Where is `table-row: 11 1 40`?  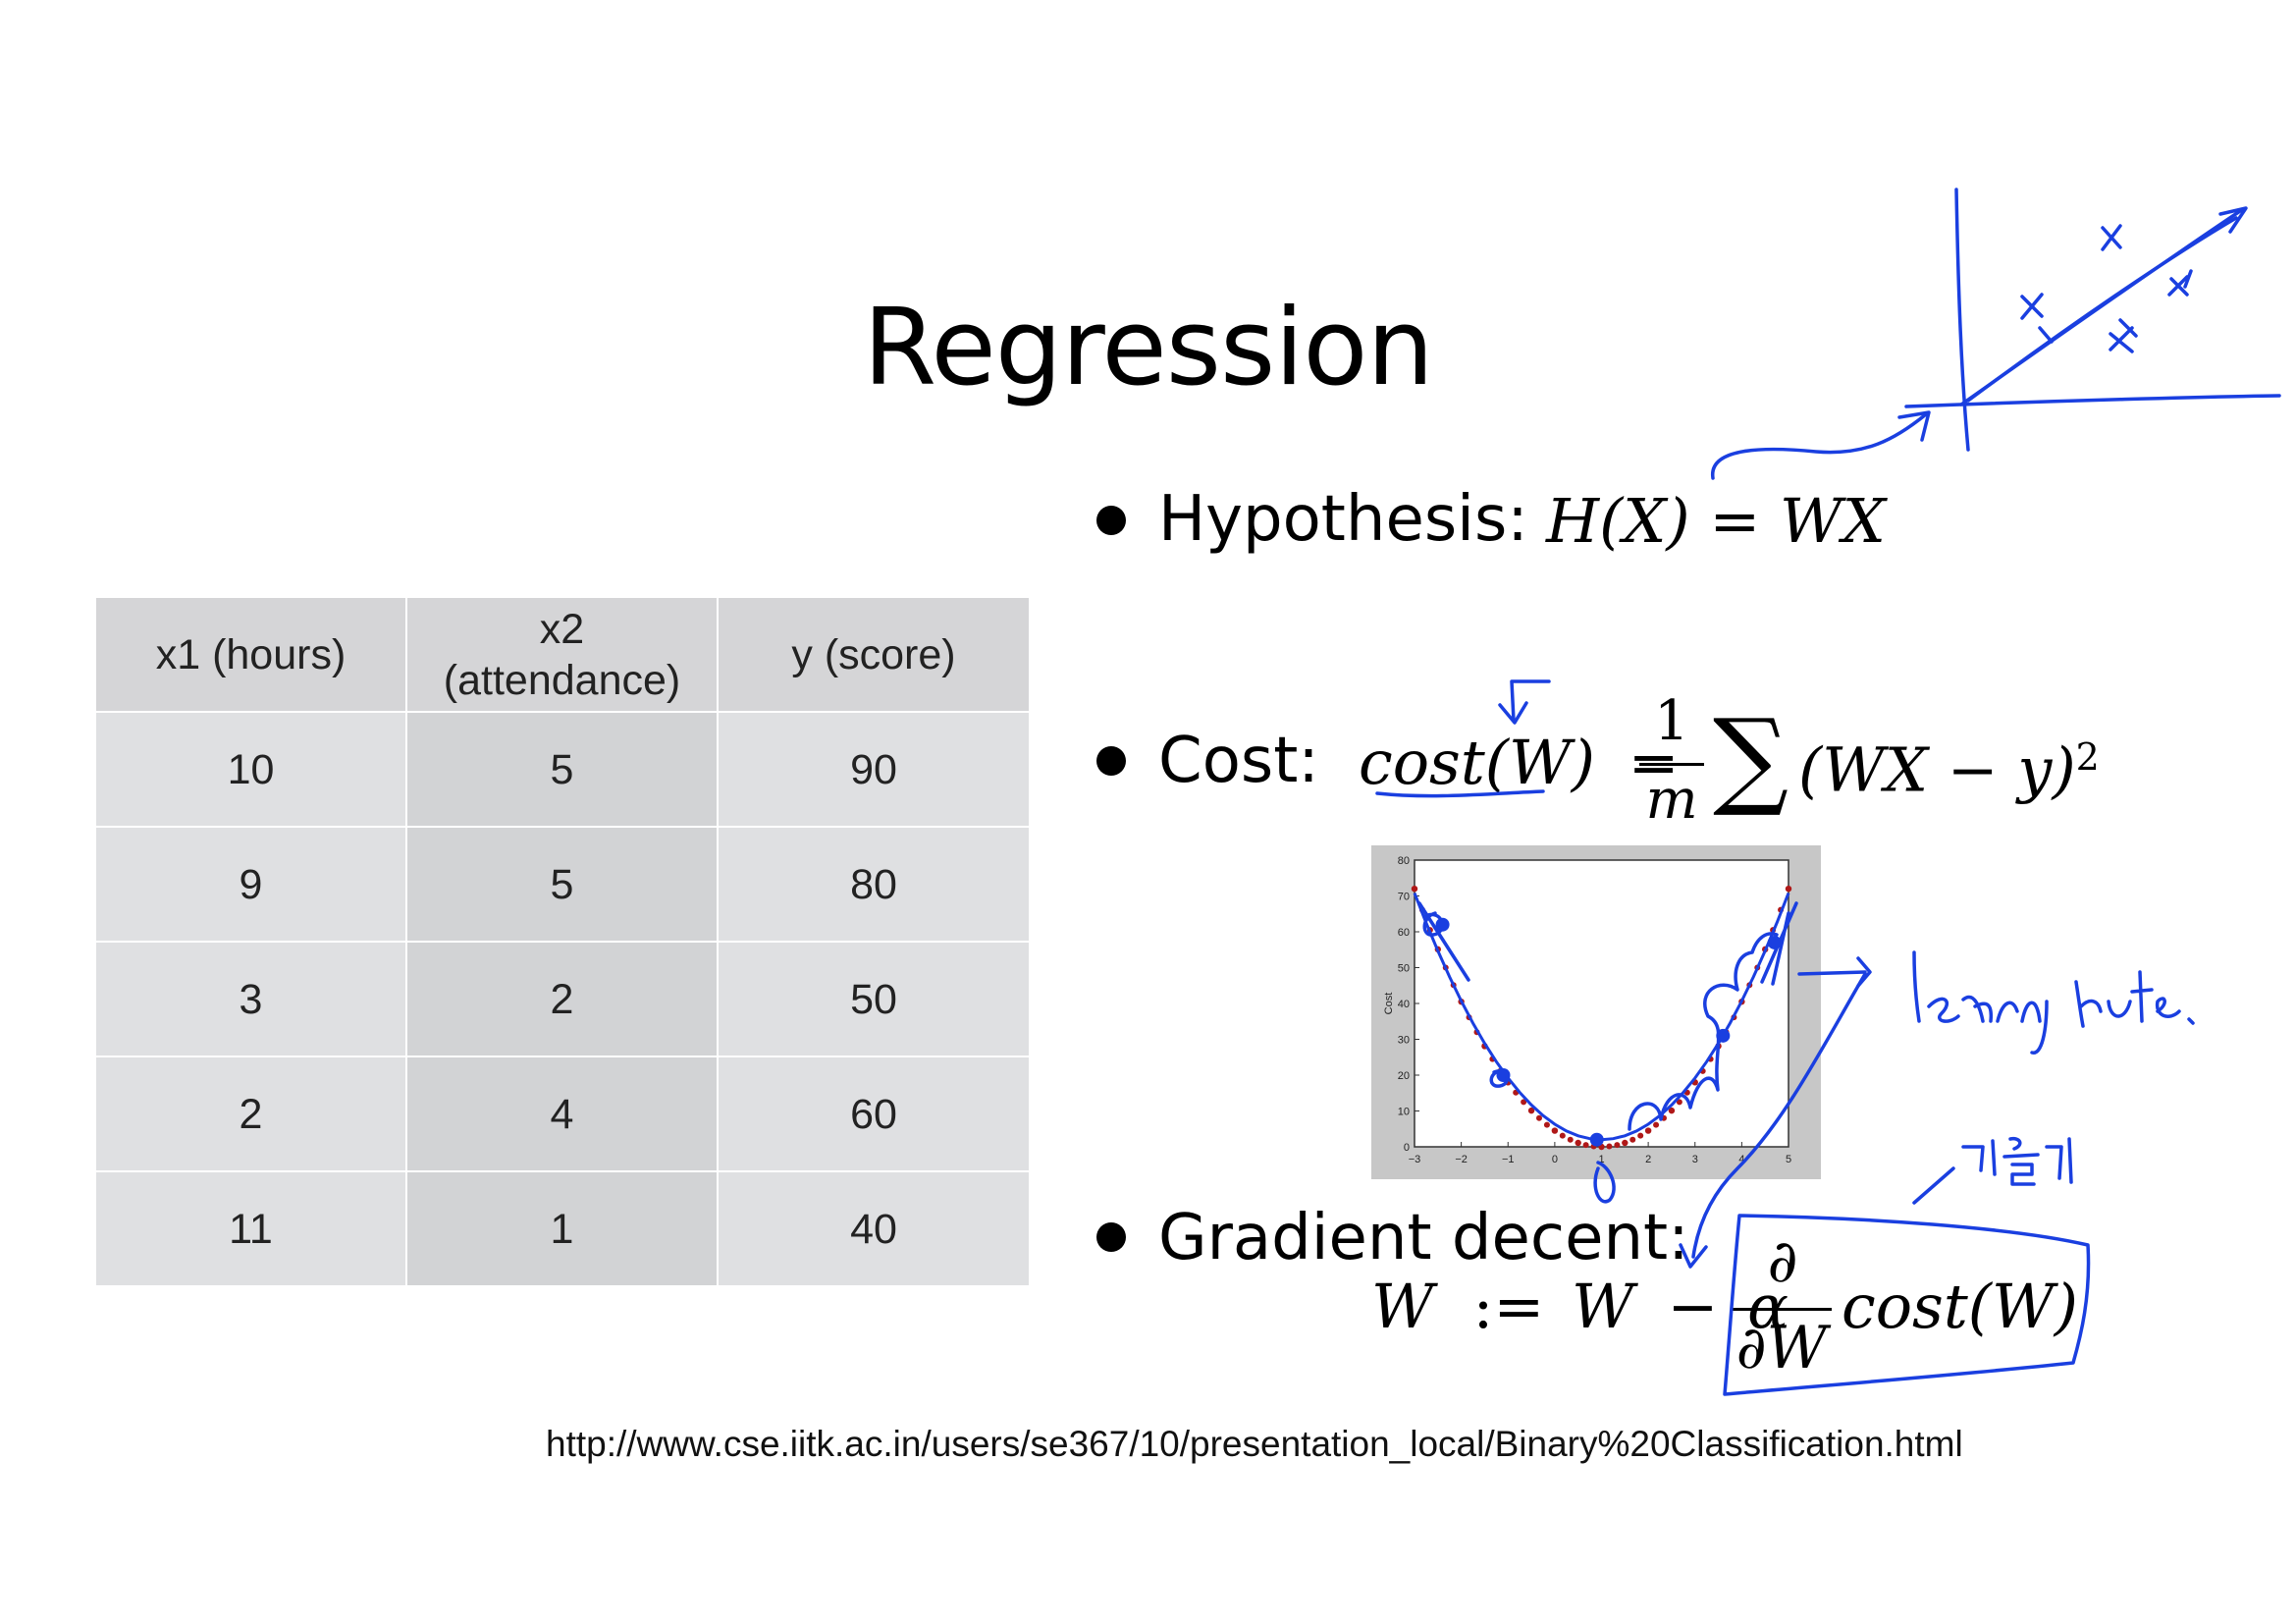
table-row: 11 1 40 is located at coordinates (562, 1228).